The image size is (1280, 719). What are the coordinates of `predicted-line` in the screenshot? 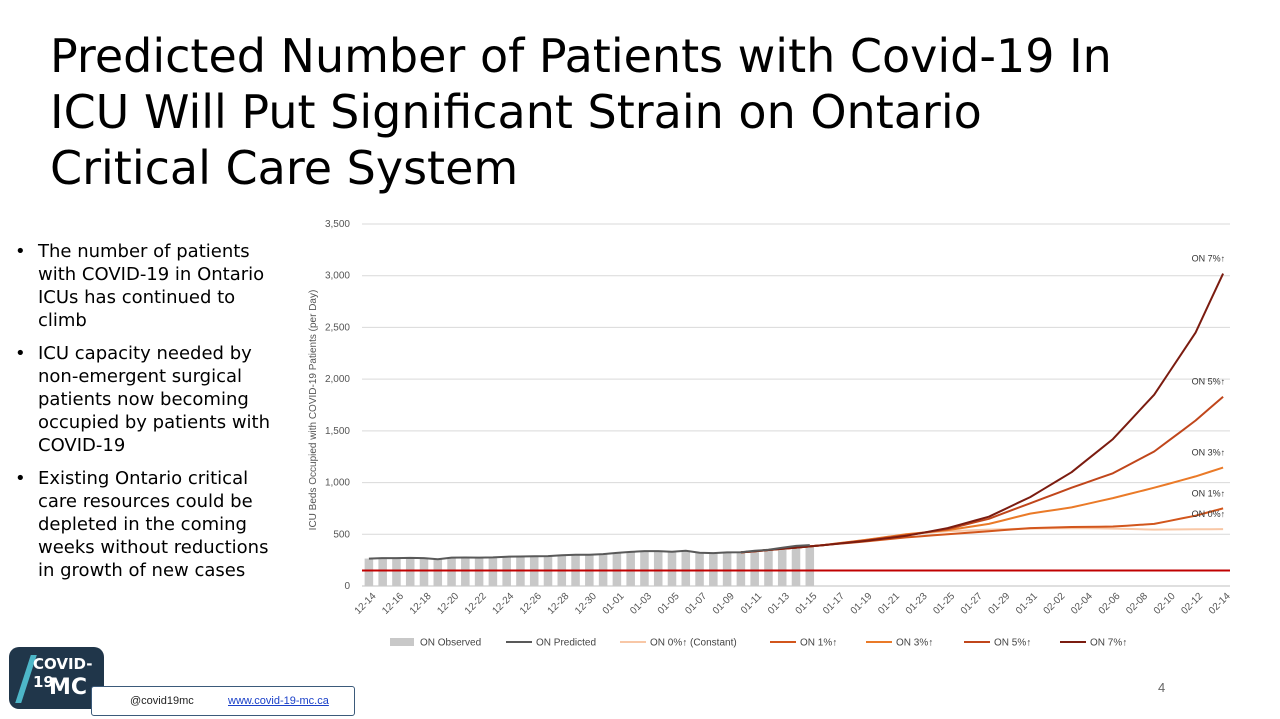 It's located at (589, 552).